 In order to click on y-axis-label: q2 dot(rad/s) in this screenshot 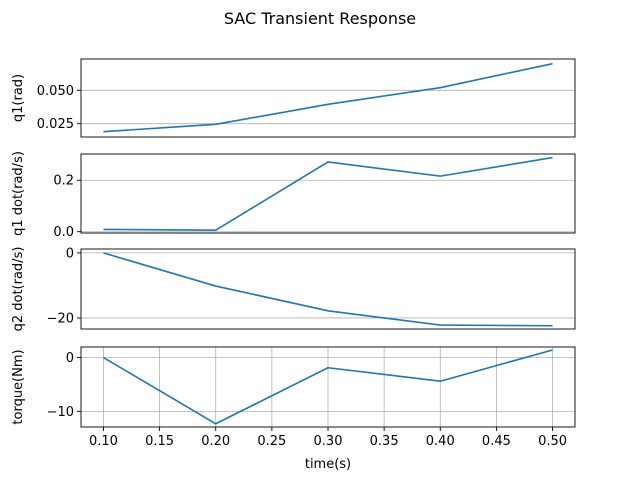, I will do `click(18, 289)`.